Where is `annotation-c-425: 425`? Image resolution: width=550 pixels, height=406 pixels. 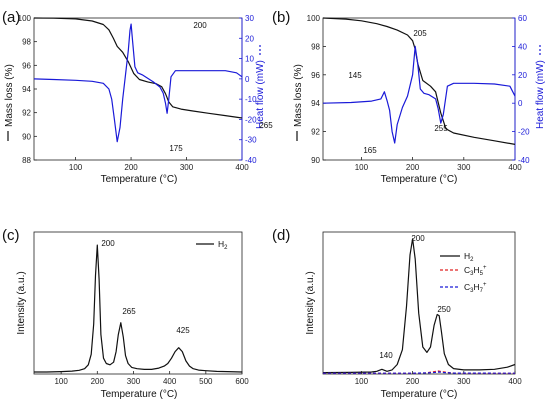 annotation-c-425: 425 is located at coordinates (183, 330).